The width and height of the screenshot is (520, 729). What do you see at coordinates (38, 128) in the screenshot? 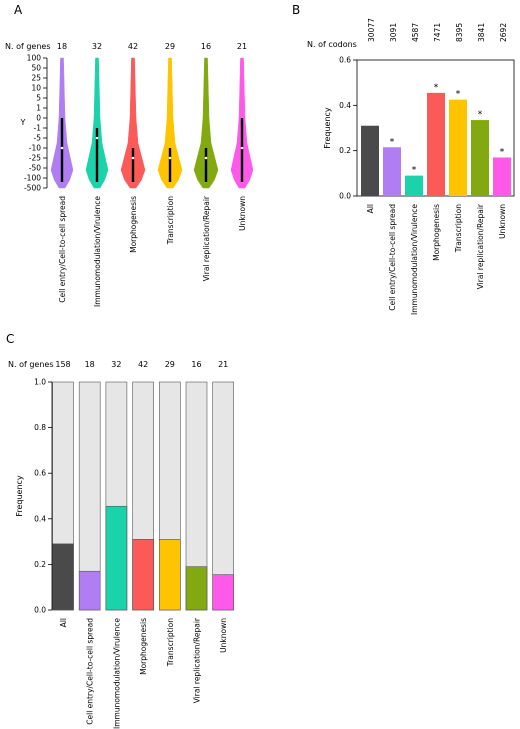
I see `panel-a-ytick-label: -1` at bounding box center [38, 128].